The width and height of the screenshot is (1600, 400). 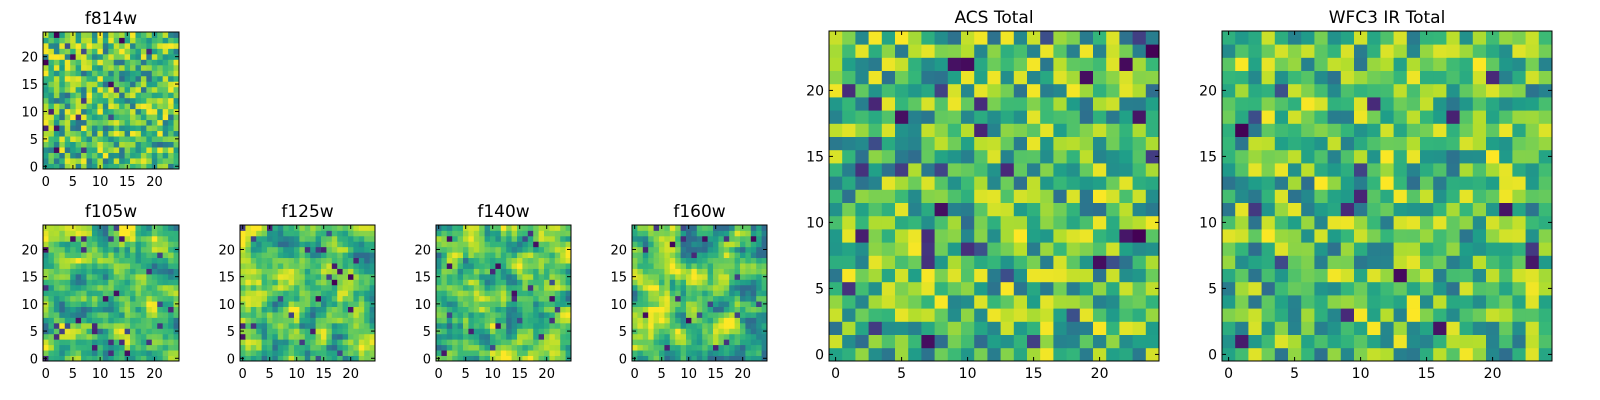 I want to click on y-tick-label: 0, so click(x=34, y=359).